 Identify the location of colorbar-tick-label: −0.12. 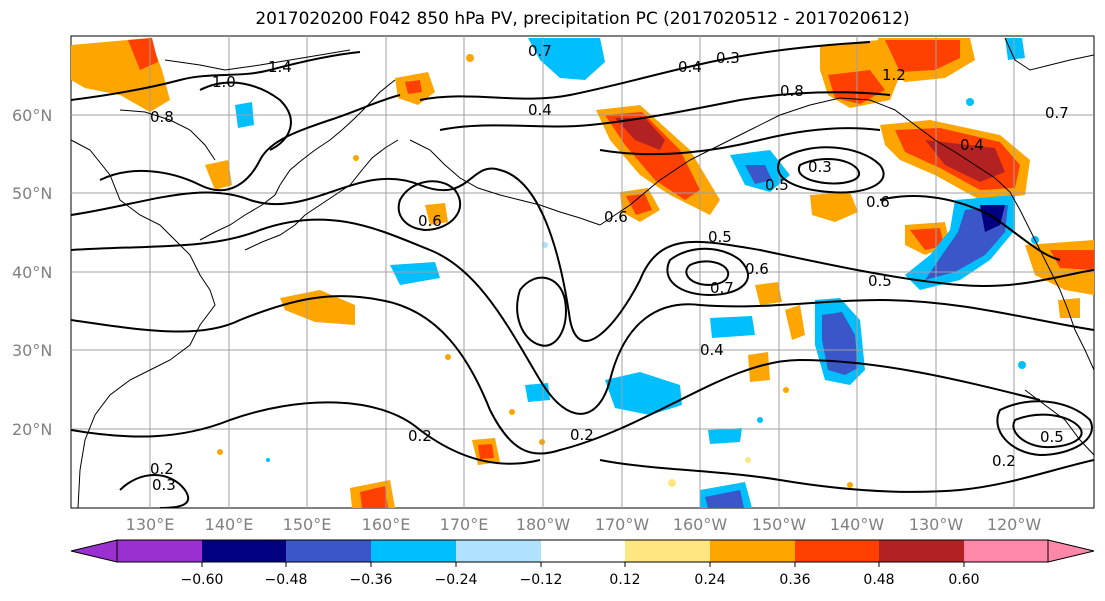
(541, 580).